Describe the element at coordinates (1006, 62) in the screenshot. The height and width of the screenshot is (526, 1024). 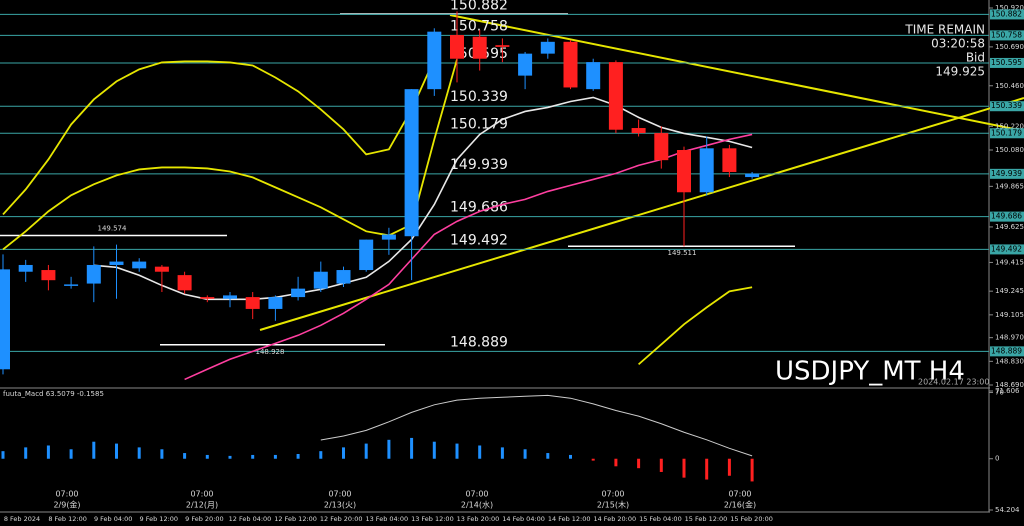
I see `level-box-label: 150.595` at that location.